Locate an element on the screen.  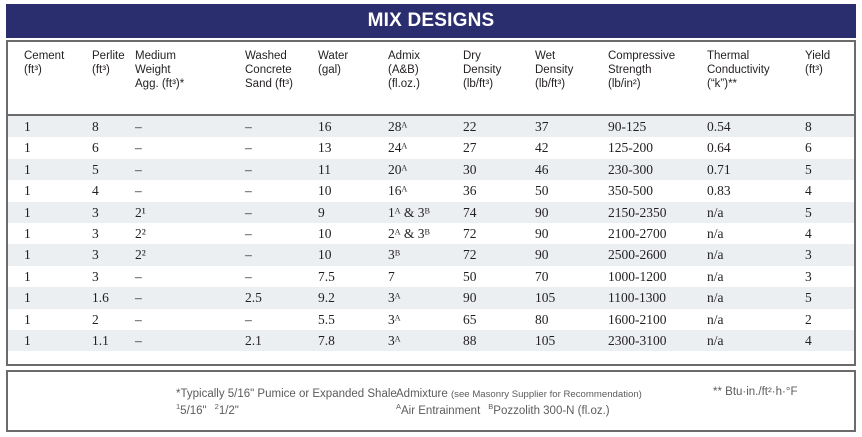
column-header-wet_density-line2: Density is located at coordinates (554, 70).